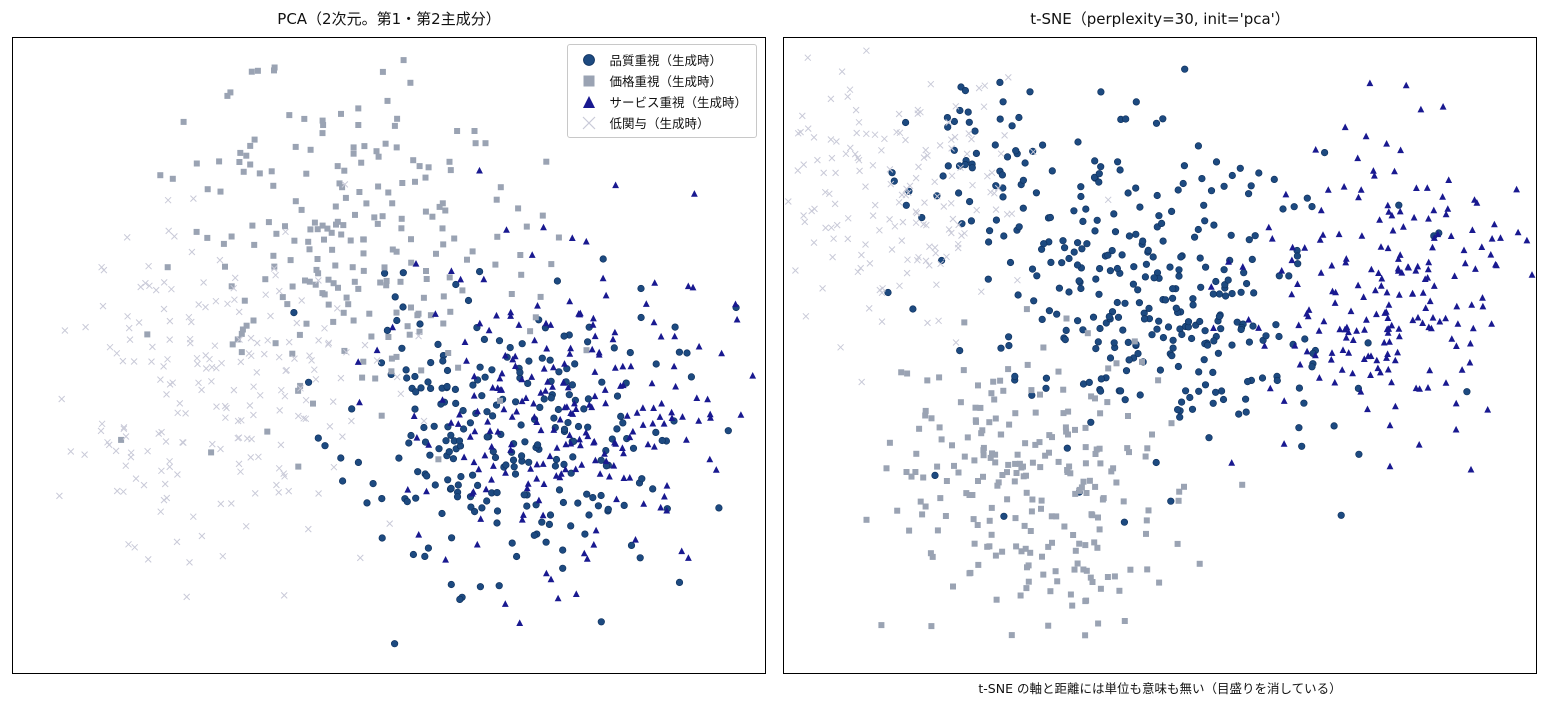  What do you see at coordinates (589, 60) in the screenshot?
I see `circle-marker-icon` at bounding box center [589, 60].